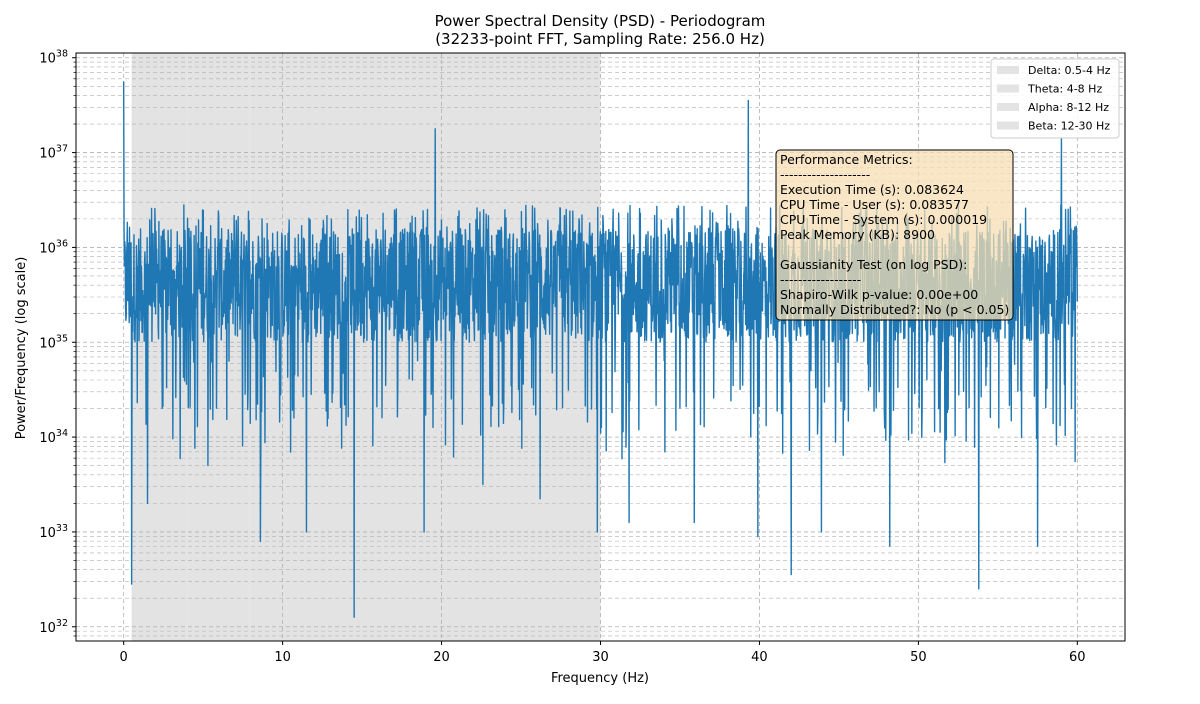 This screenshot has height=704, width=1200. I want to click on x-tick-label-4: 40, so click(759, 657).